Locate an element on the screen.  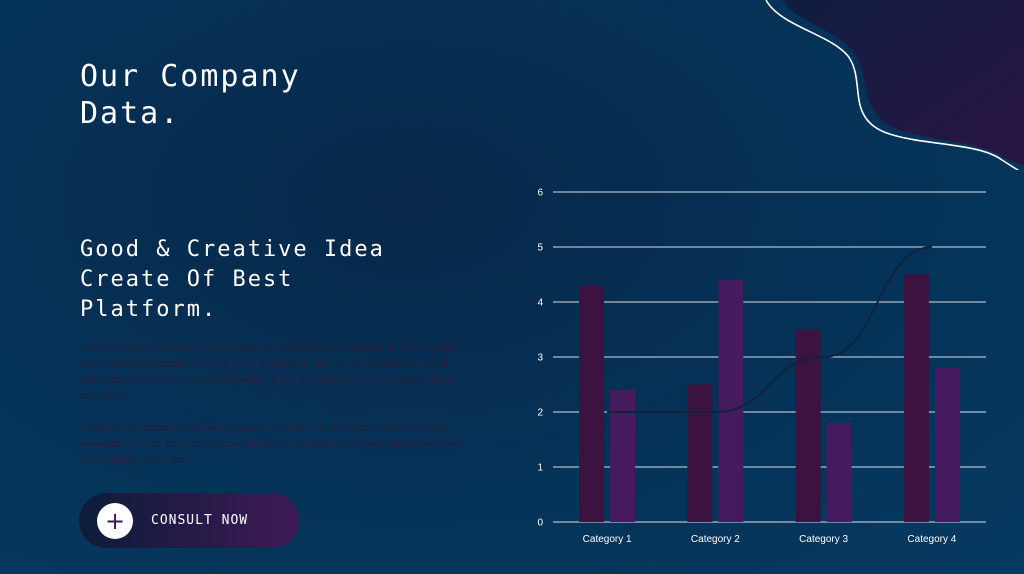
page-title: Our Company Data. is located at coordinates (190, 95).